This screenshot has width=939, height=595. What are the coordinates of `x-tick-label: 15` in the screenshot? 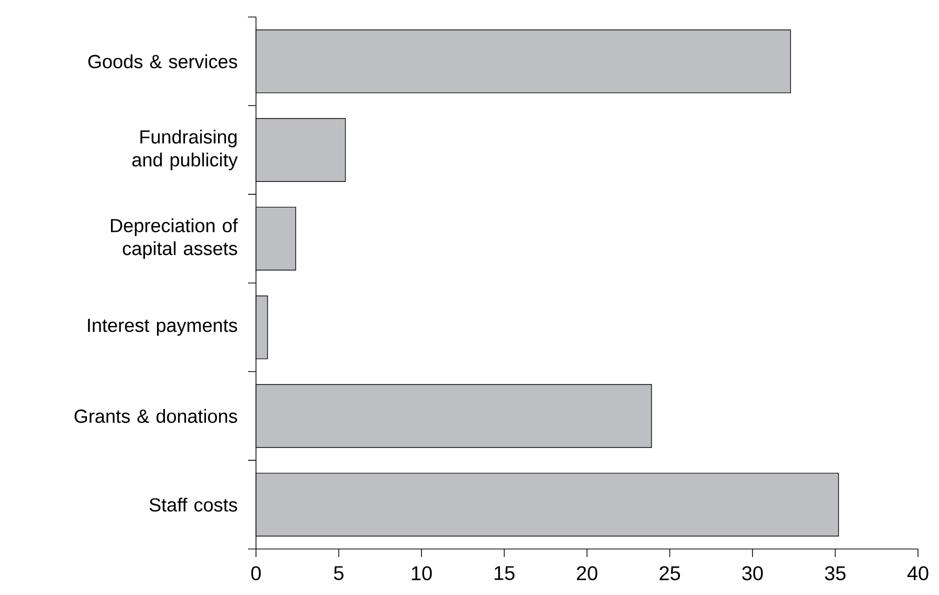 It's located at (504, 573).